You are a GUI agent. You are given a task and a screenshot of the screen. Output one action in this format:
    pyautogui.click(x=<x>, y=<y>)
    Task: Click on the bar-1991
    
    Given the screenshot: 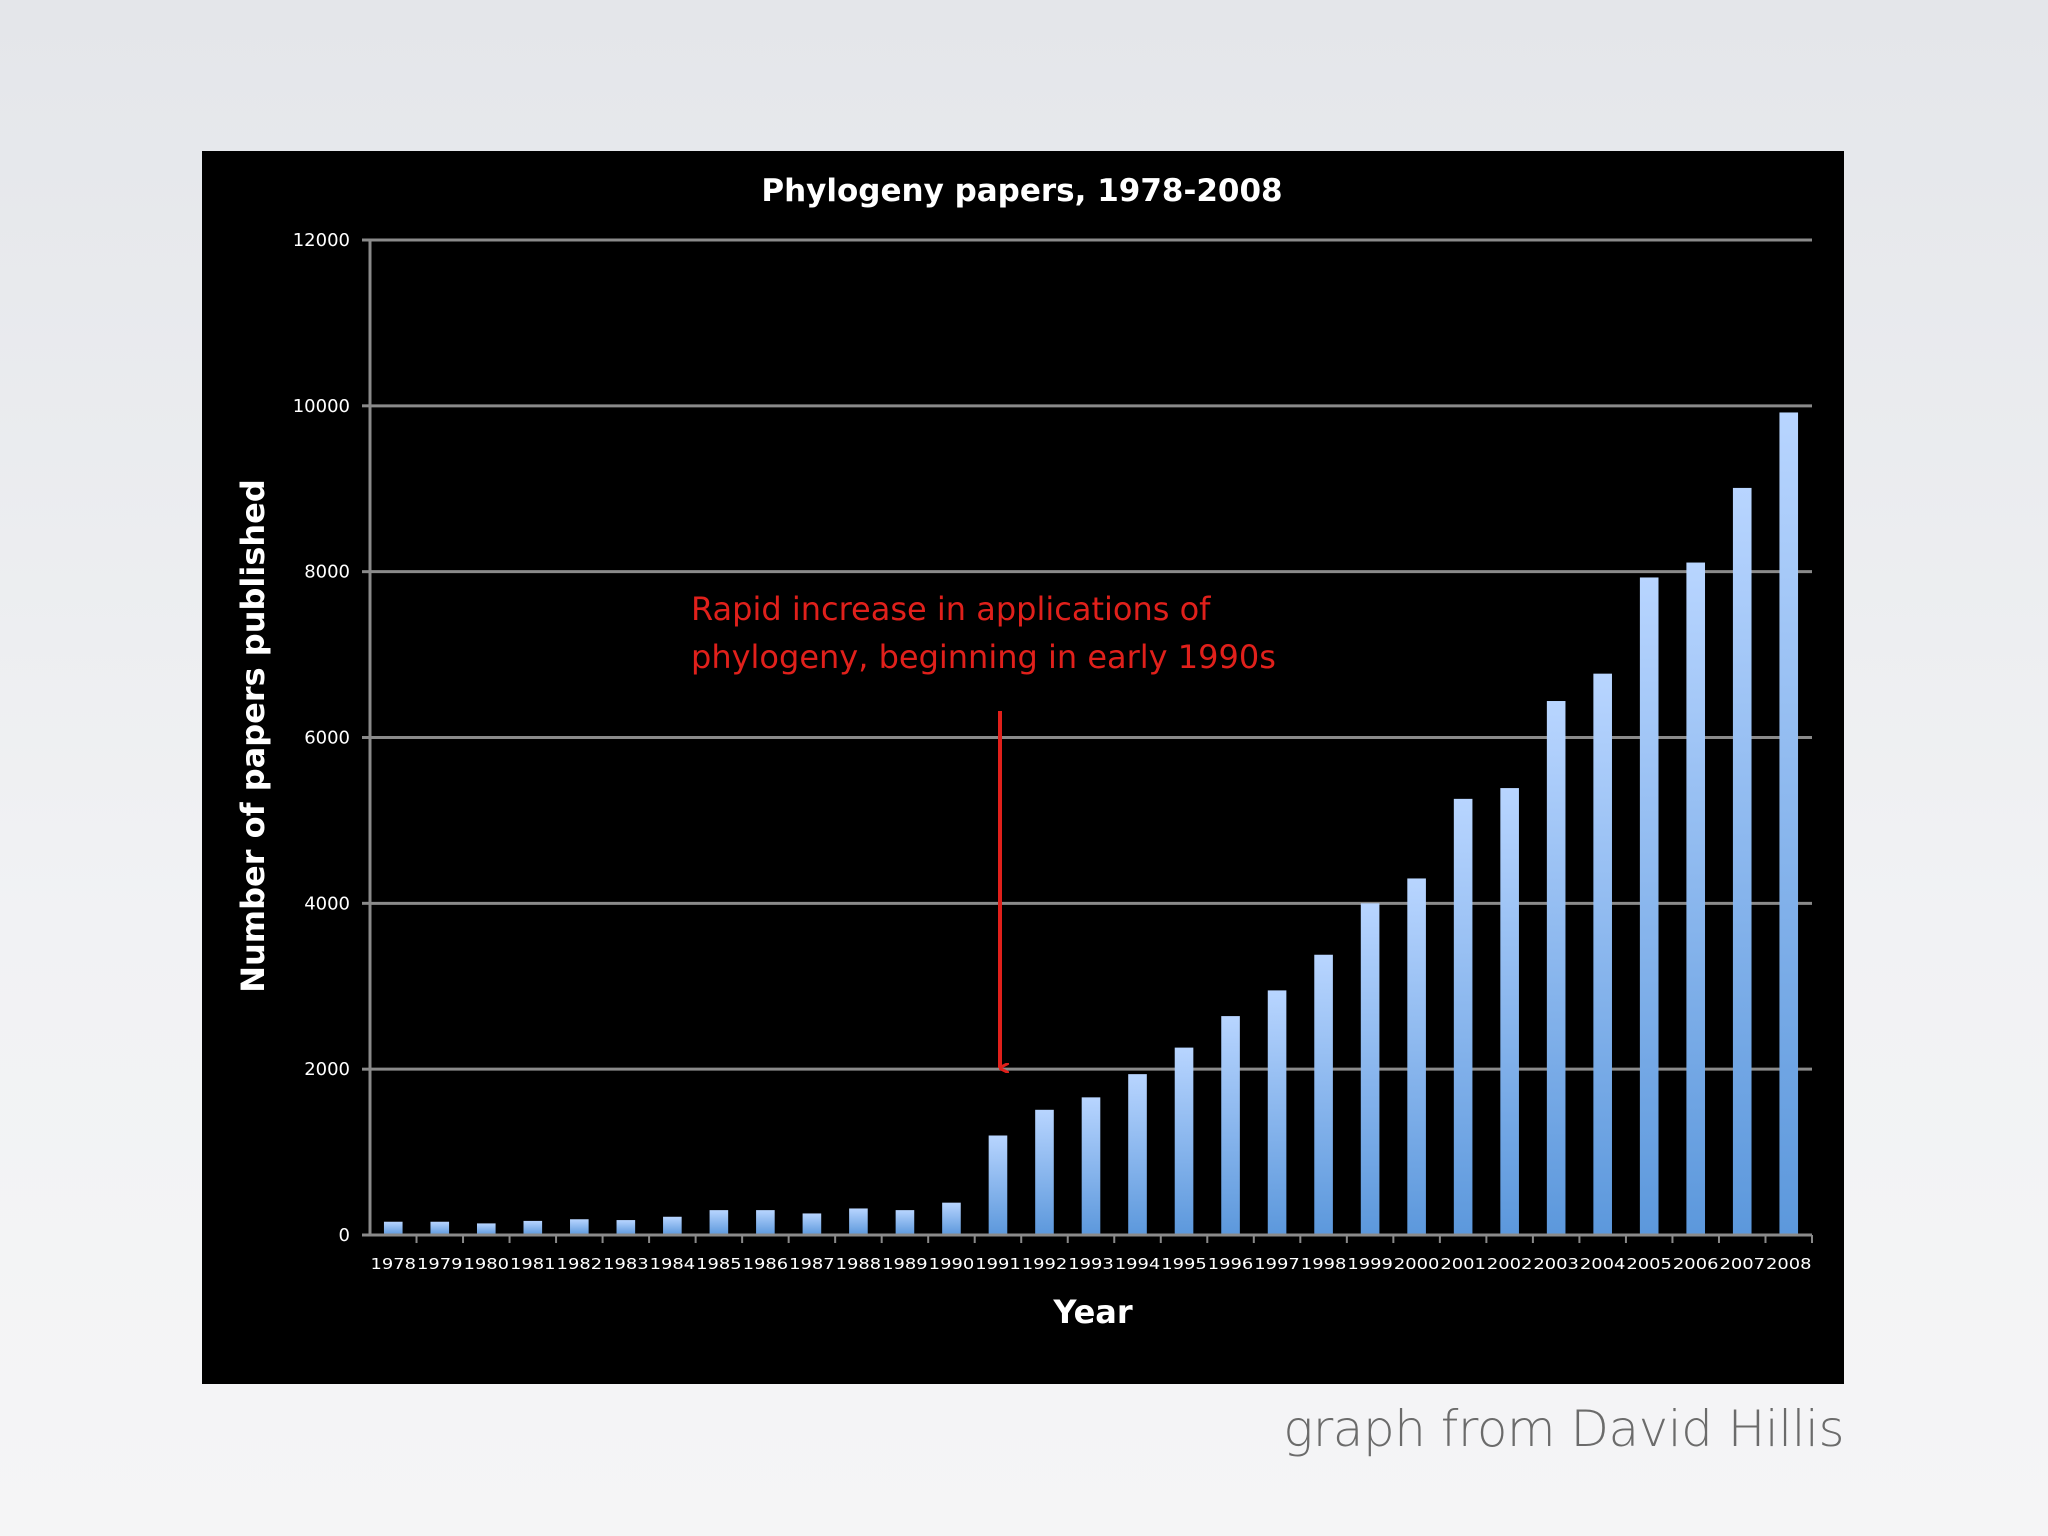 What is the action you would take?
    pyautogui.click(x=998, y=1185)
    